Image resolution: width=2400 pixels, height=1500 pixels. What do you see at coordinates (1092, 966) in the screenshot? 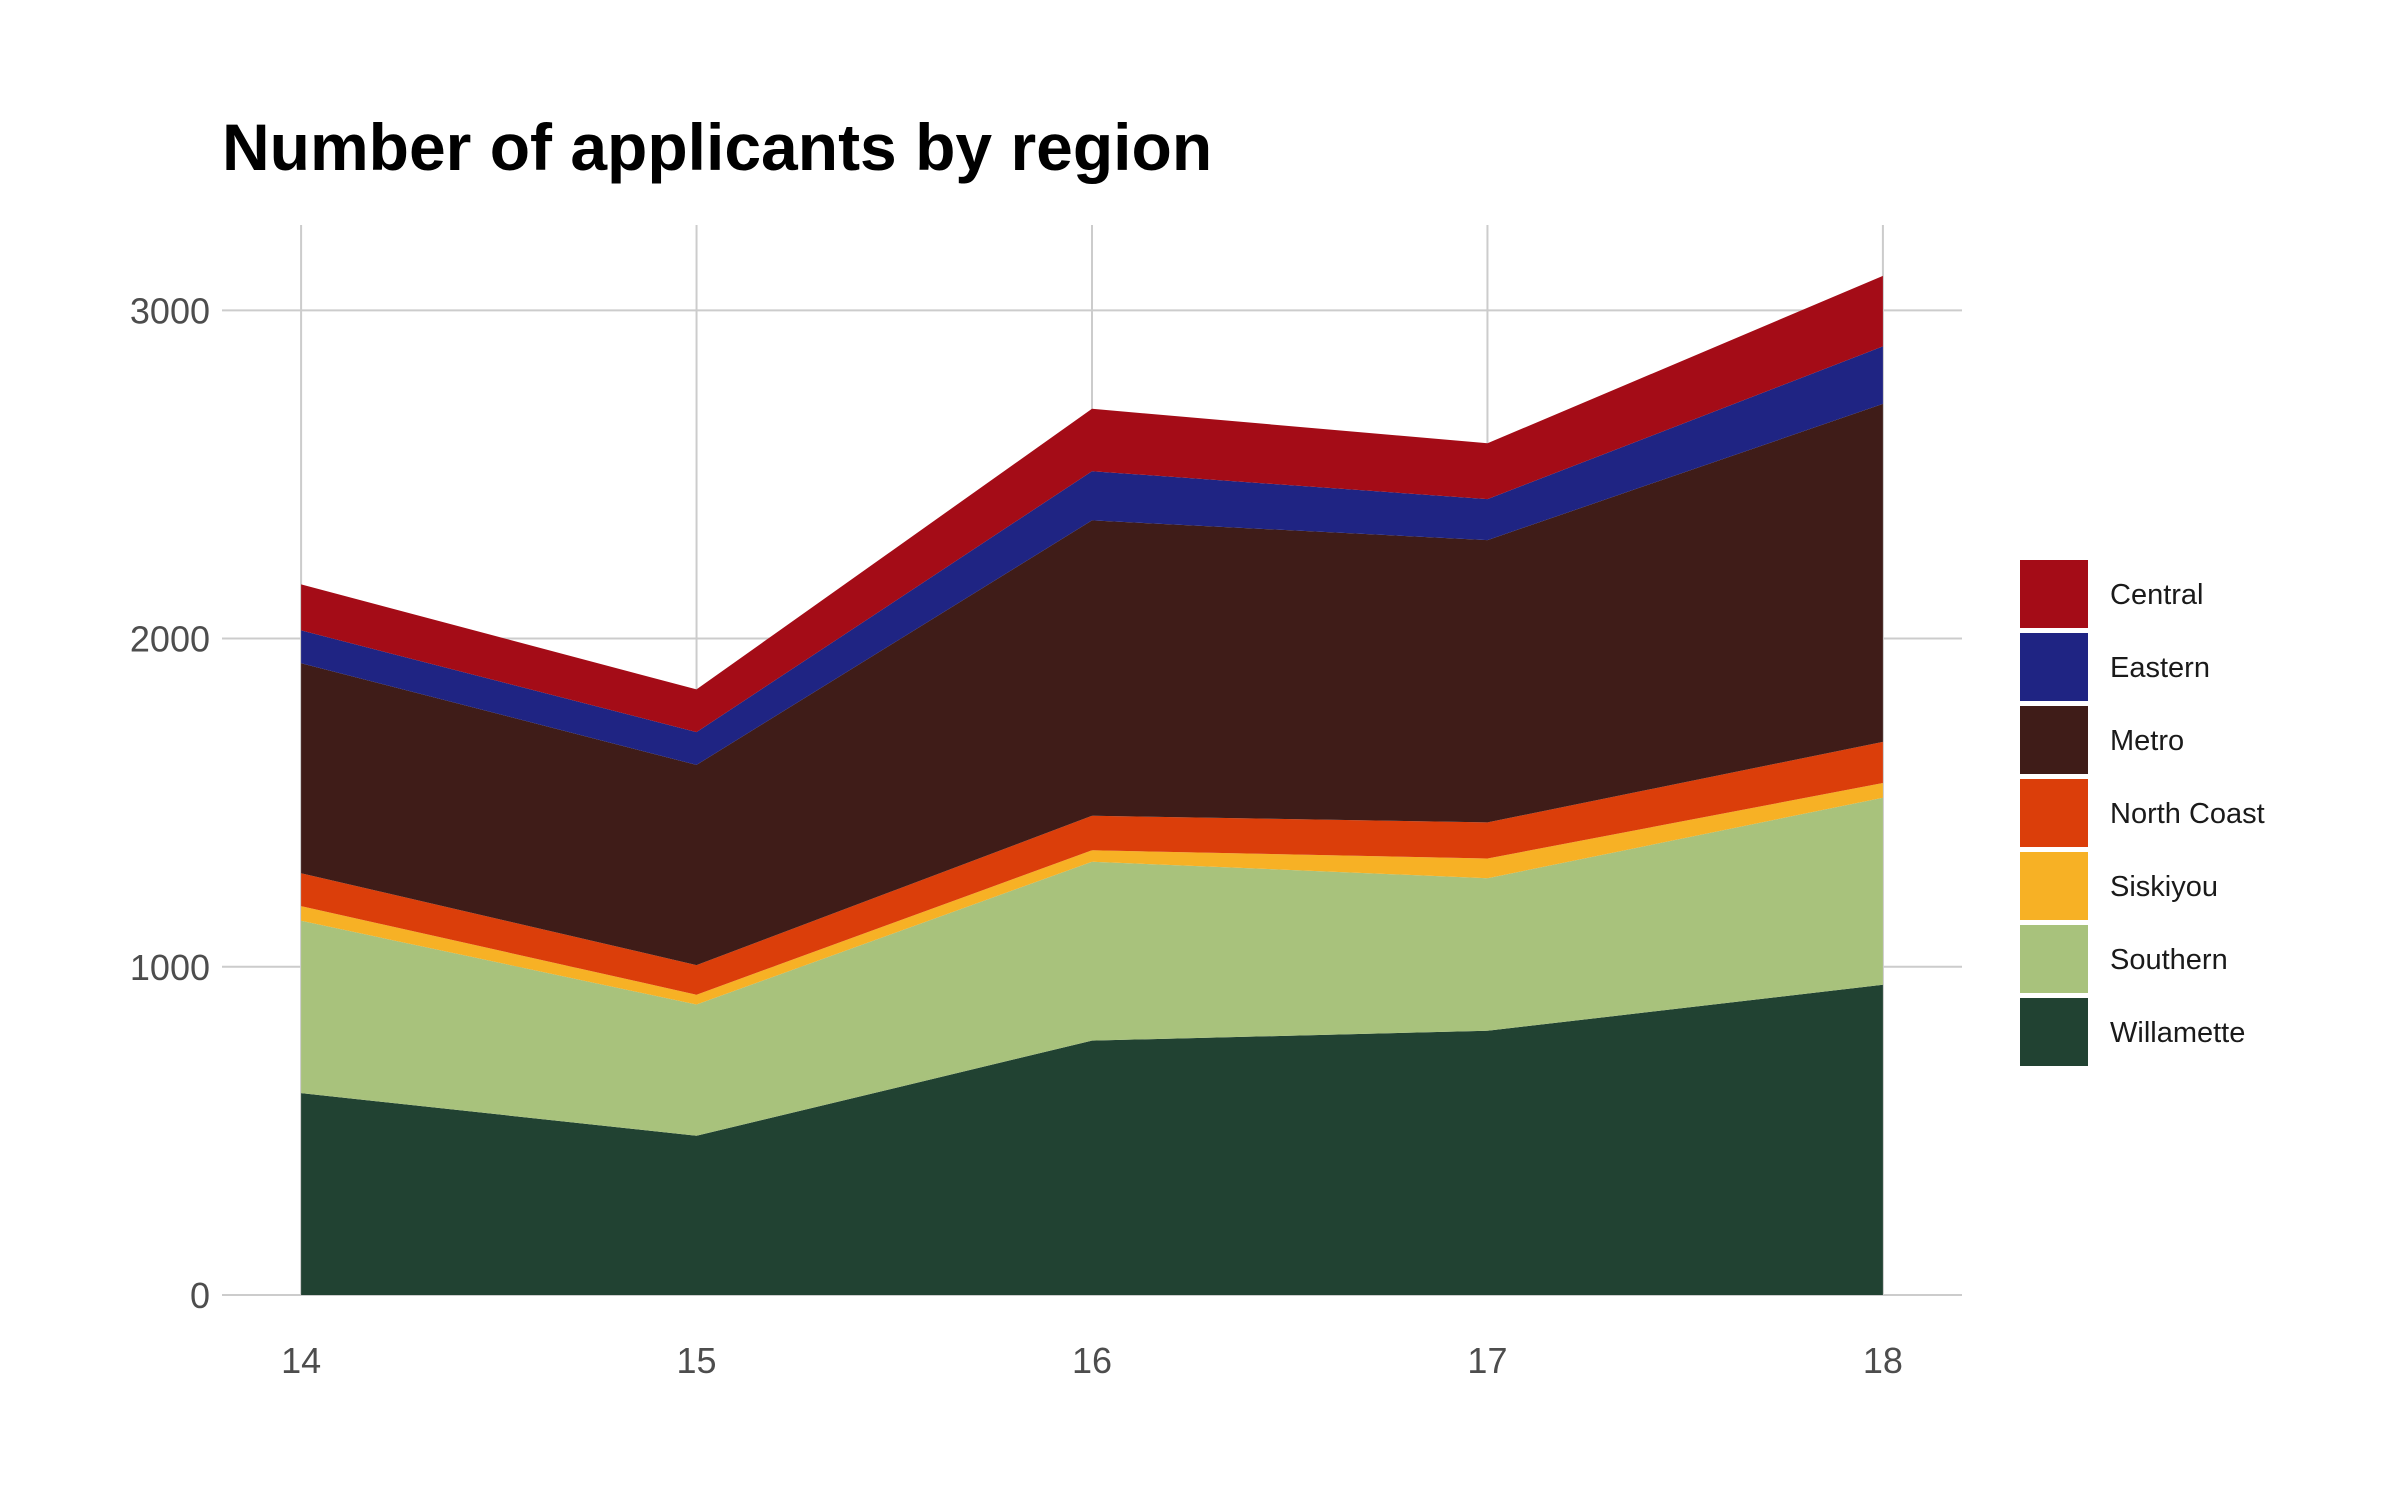
I see `area-southern` at bounding box center [1092, 966].